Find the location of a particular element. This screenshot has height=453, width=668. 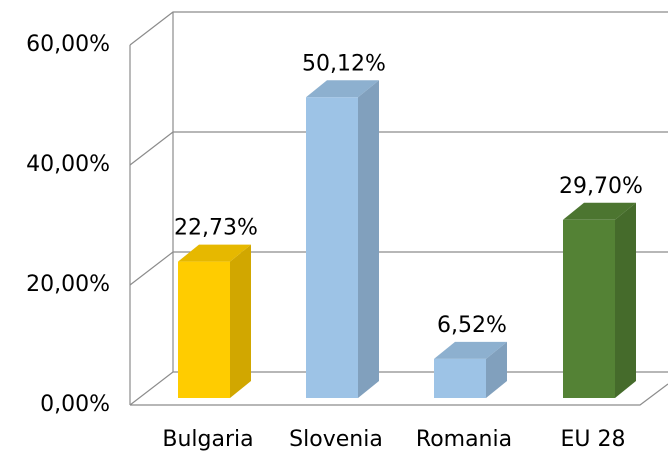

back-wall-edge is located at coordinates (151, 208).